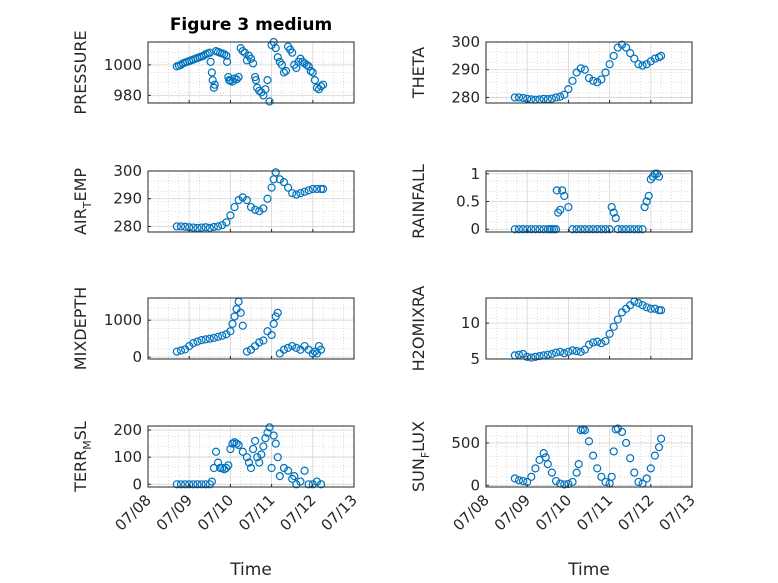 This screenshot has height=583, width=778. I want to click on x-tick-label: 07/12, so click(635, 512).